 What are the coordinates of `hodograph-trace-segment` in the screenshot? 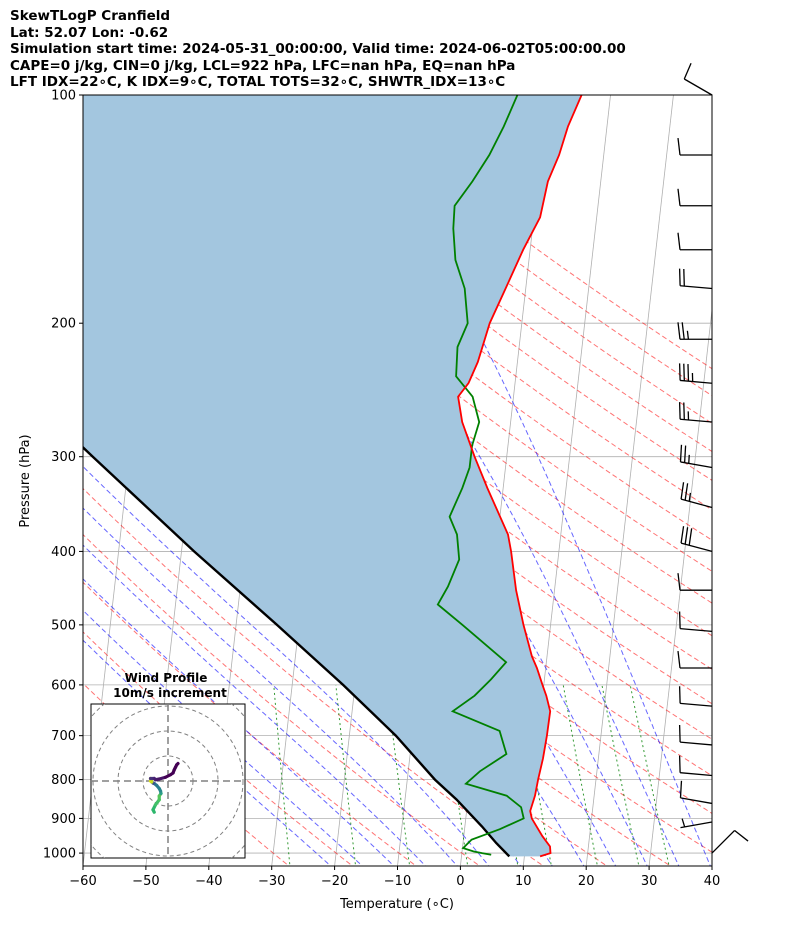 It's located at (177, 764).